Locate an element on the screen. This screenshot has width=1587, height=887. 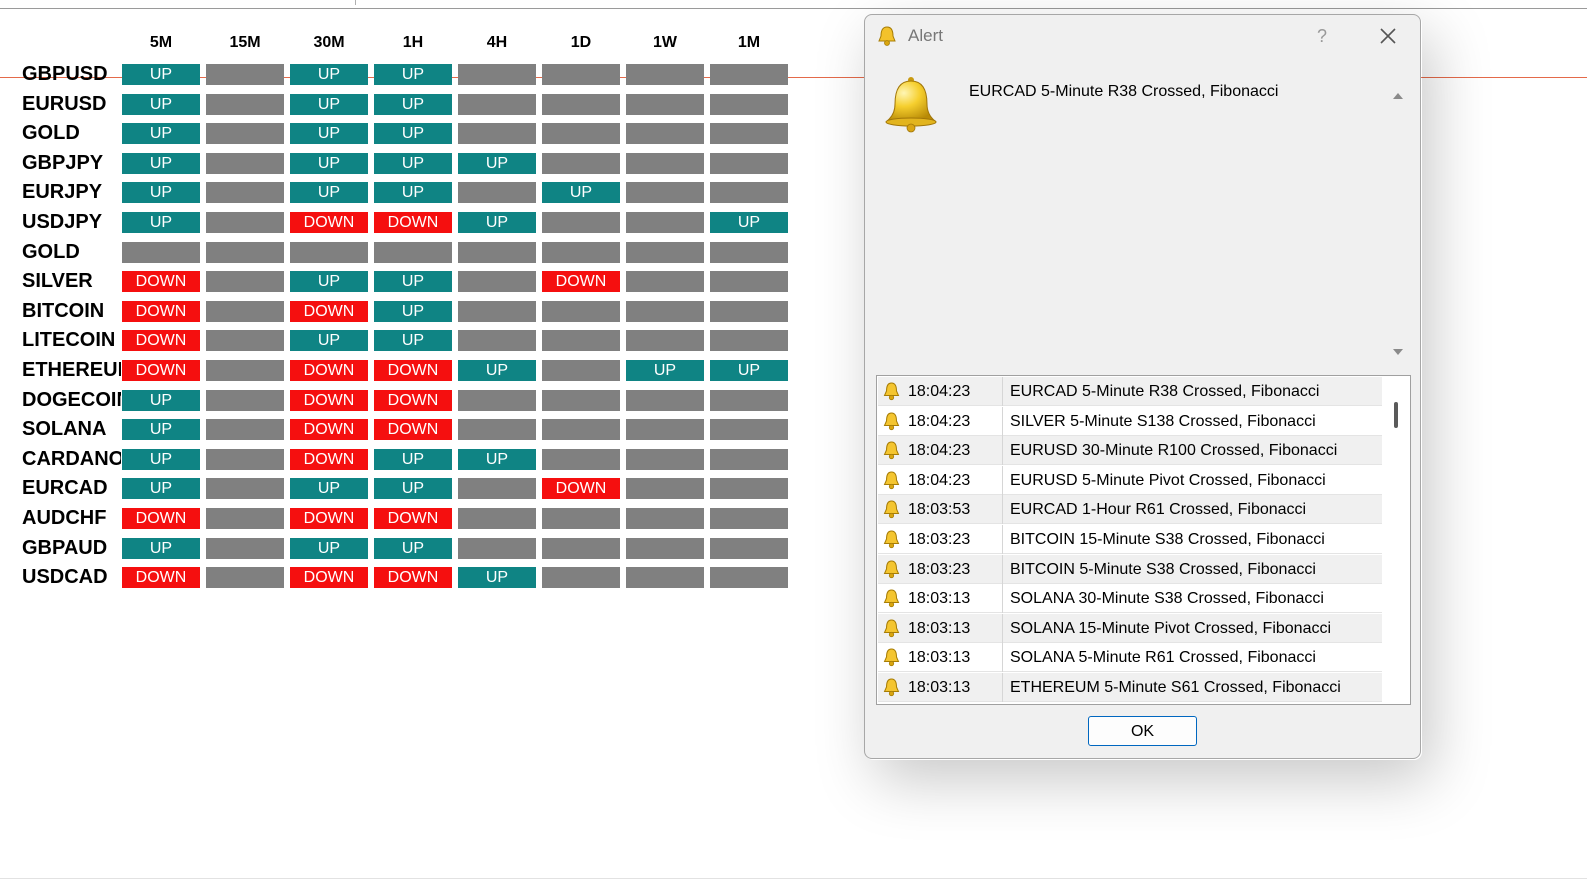
alert-time: 18:03:23 is located at coordinates (939, 569).